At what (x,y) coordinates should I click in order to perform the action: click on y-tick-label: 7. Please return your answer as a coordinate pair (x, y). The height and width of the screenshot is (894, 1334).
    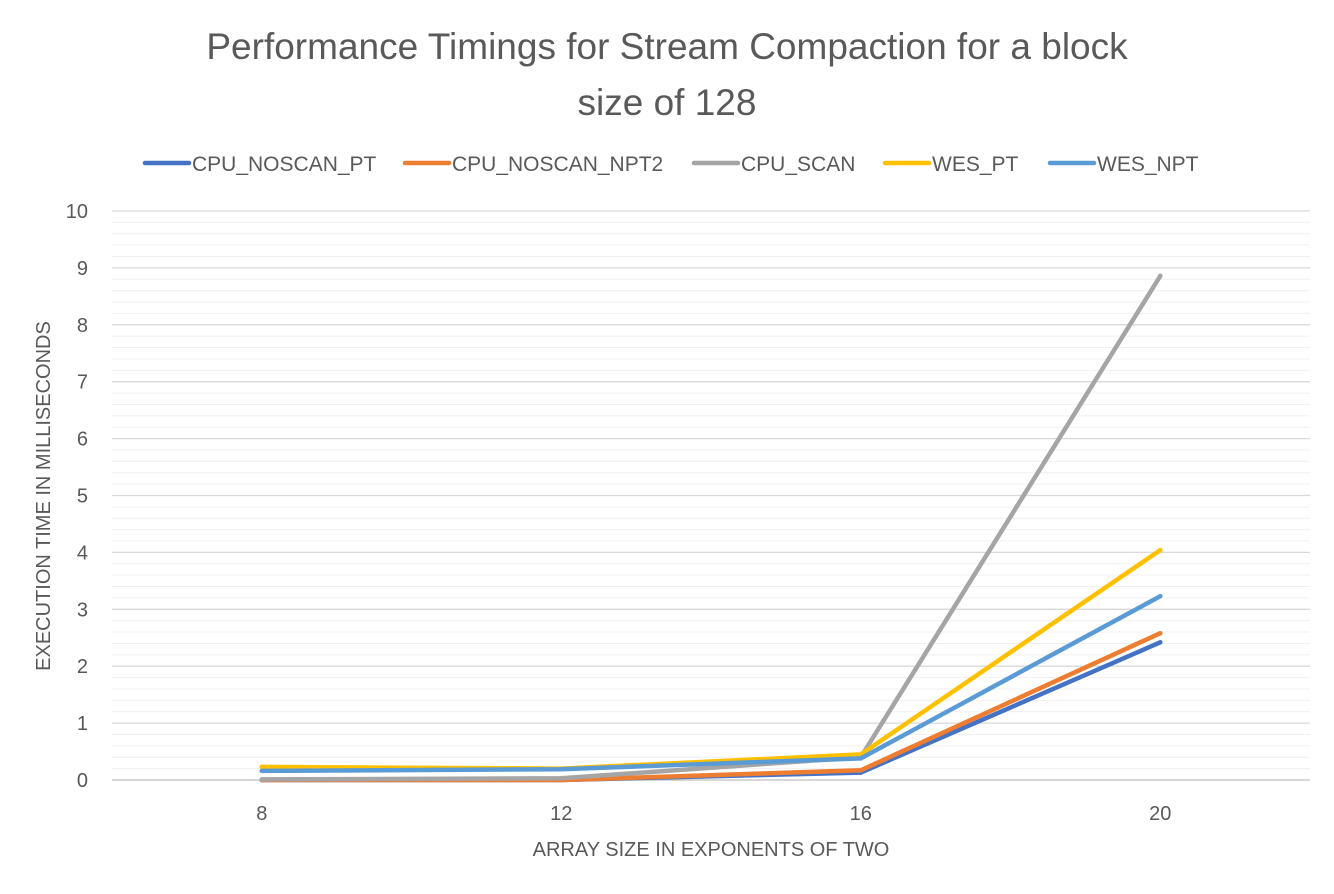
    Looking at the image, I should click on (82, 383).